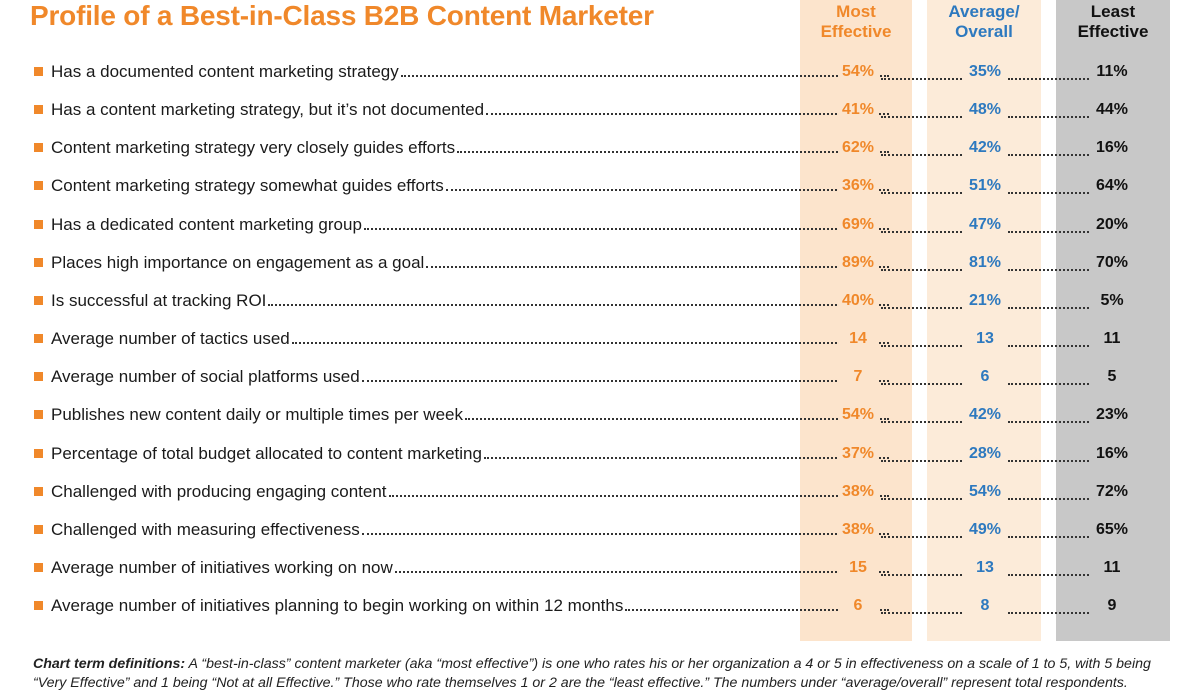 The height and width of the screenshot is (700, 1200). Describe the element at coordinates (858, 224) in the screenshot. I see `most-effective-value: 69%` at that location.